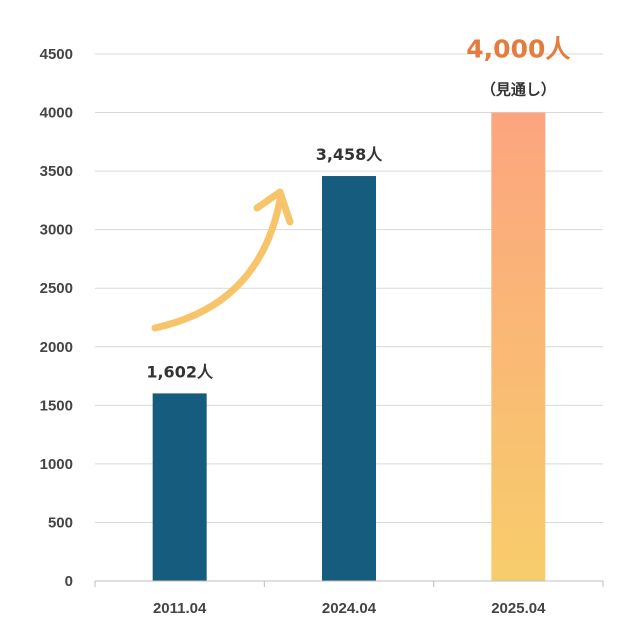 The height and width of the screenshot is (640, 640). Describe the element at coordinates (56, 54) in the screenshot. I see `y-tick-label: 4500` at that location.